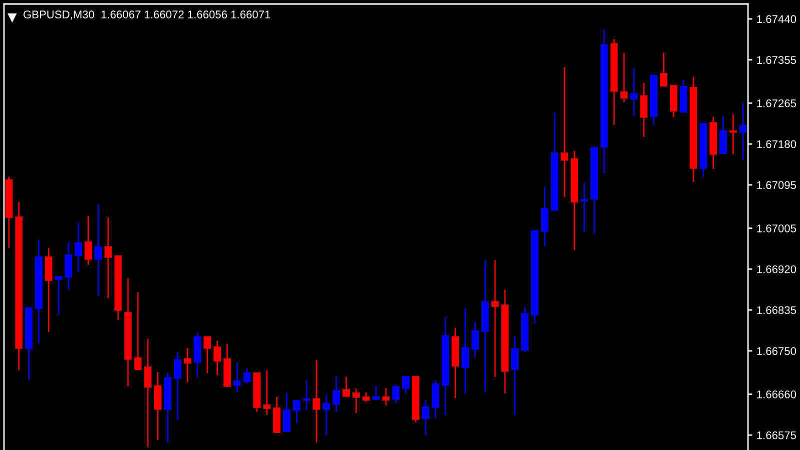  Describe the element at coordinates (776, 310) in the screenshot. I see `y-tick-label: 1.66835` at that location.